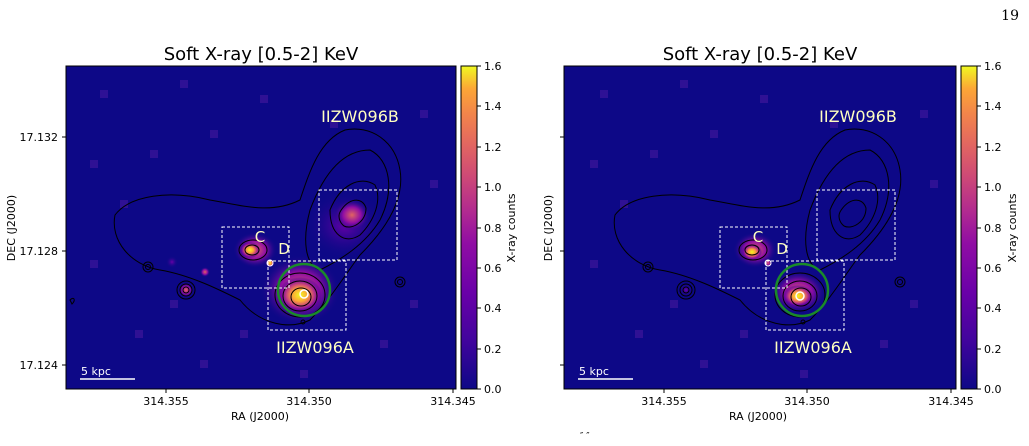  I want to click on caption-fragment: ″ ″, so click(585, 437).